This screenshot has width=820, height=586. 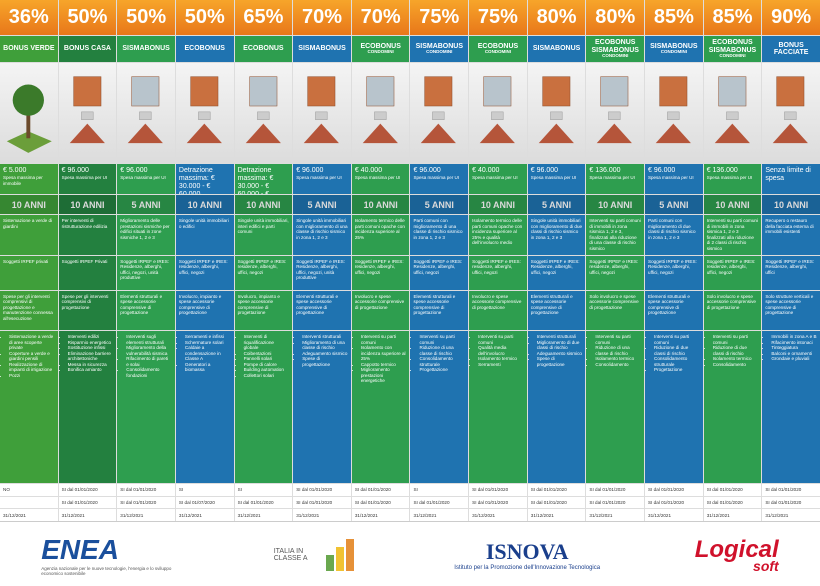 I want to click on intervention-item: Rifacimento intonaci, so click(x=794, y=343).